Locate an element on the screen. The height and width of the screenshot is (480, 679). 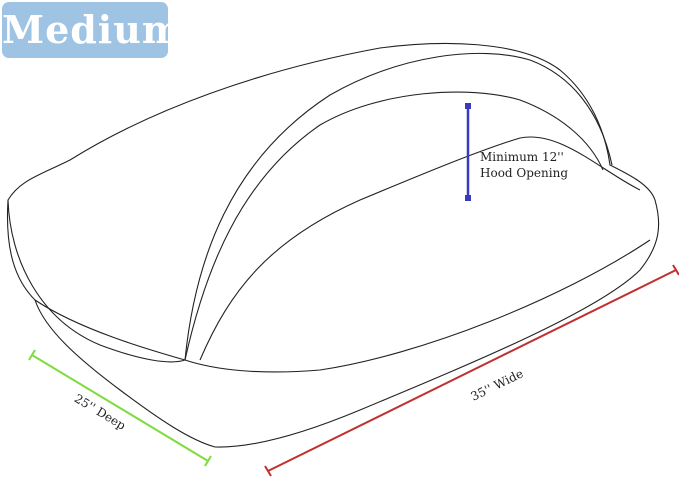
hood-measure is located at coordinates (468, 152).